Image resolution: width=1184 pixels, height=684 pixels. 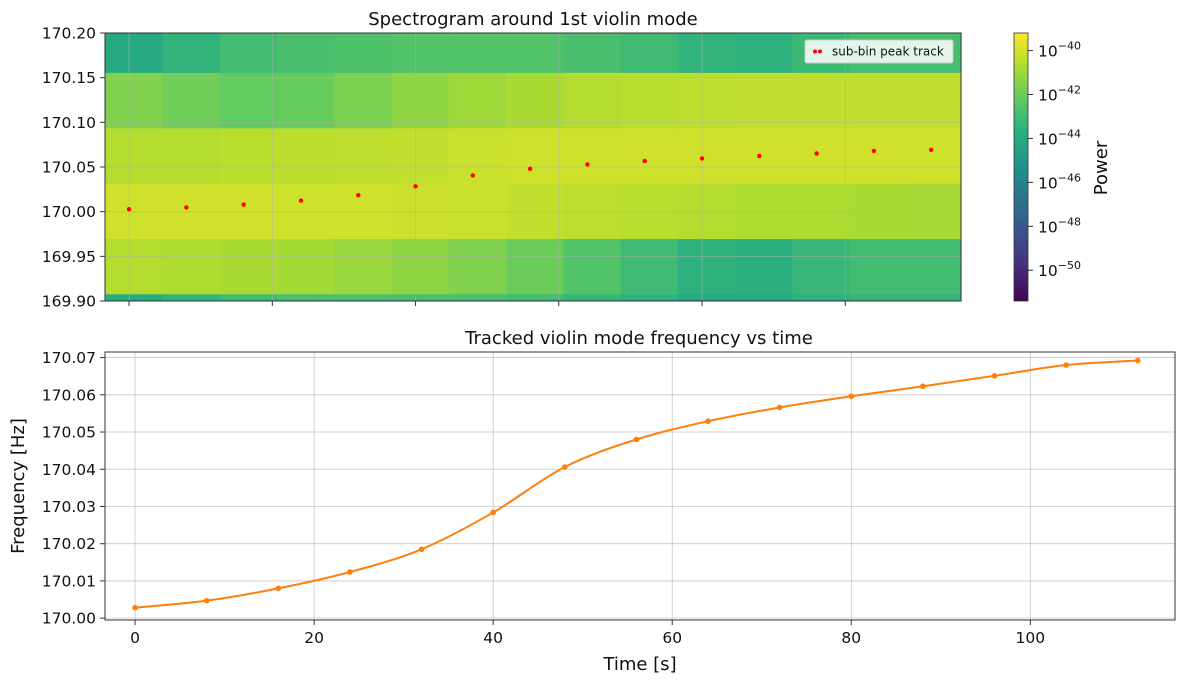 I want to click on y-tick-label: 170.15, so click(x=69, y=78).